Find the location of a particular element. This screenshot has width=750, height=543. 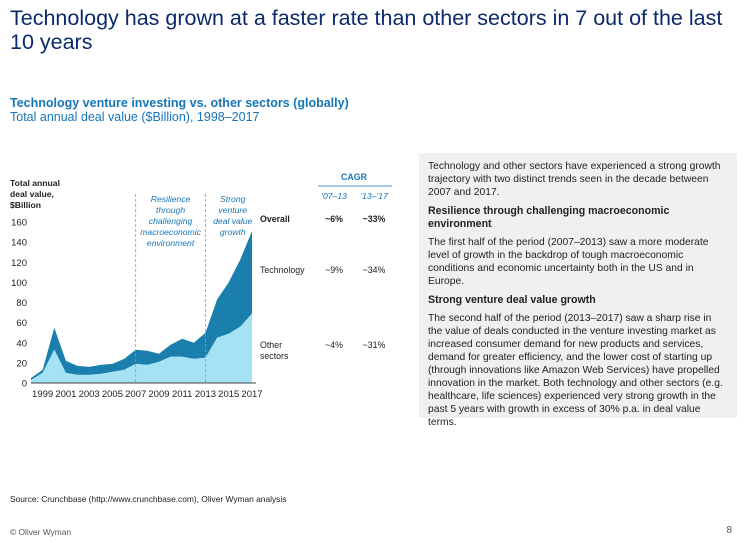

cagr-row-label: Other is located at coordinates (271, 345).